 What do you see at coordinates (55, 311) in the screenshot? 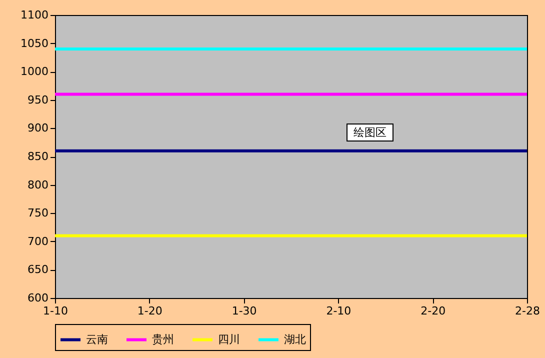
I see `x-tick-label: 1-10` at bounding box center [55, 311].